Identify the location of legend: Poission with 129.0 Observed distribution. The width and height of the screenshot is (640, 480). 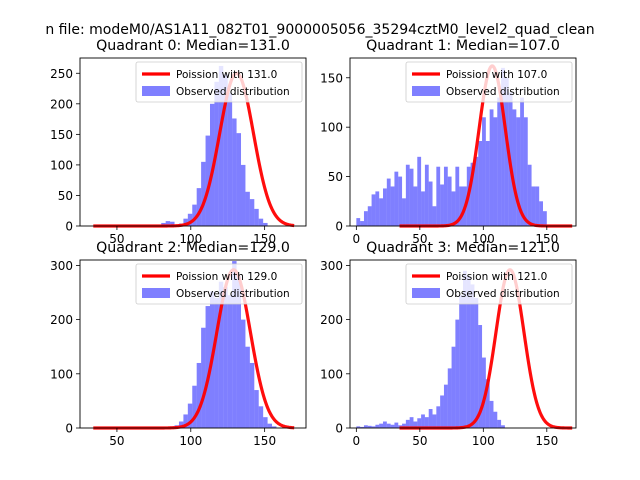
(219, 284).